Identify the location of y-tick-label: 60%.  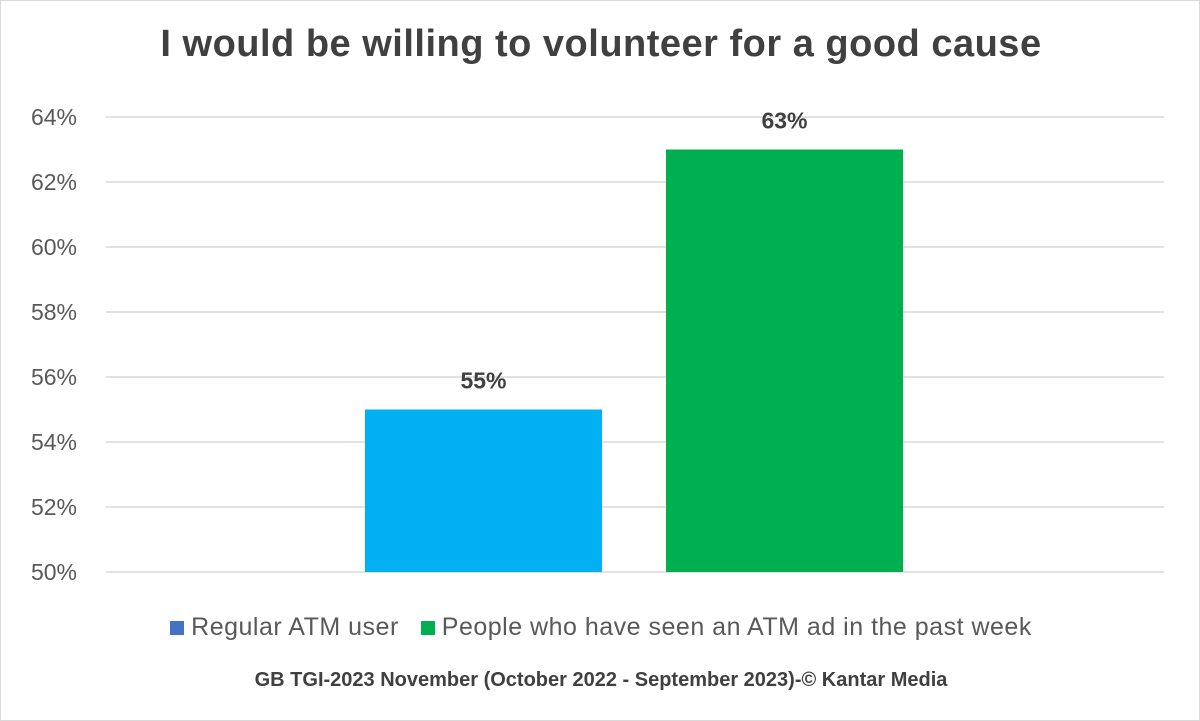
(54, 247).